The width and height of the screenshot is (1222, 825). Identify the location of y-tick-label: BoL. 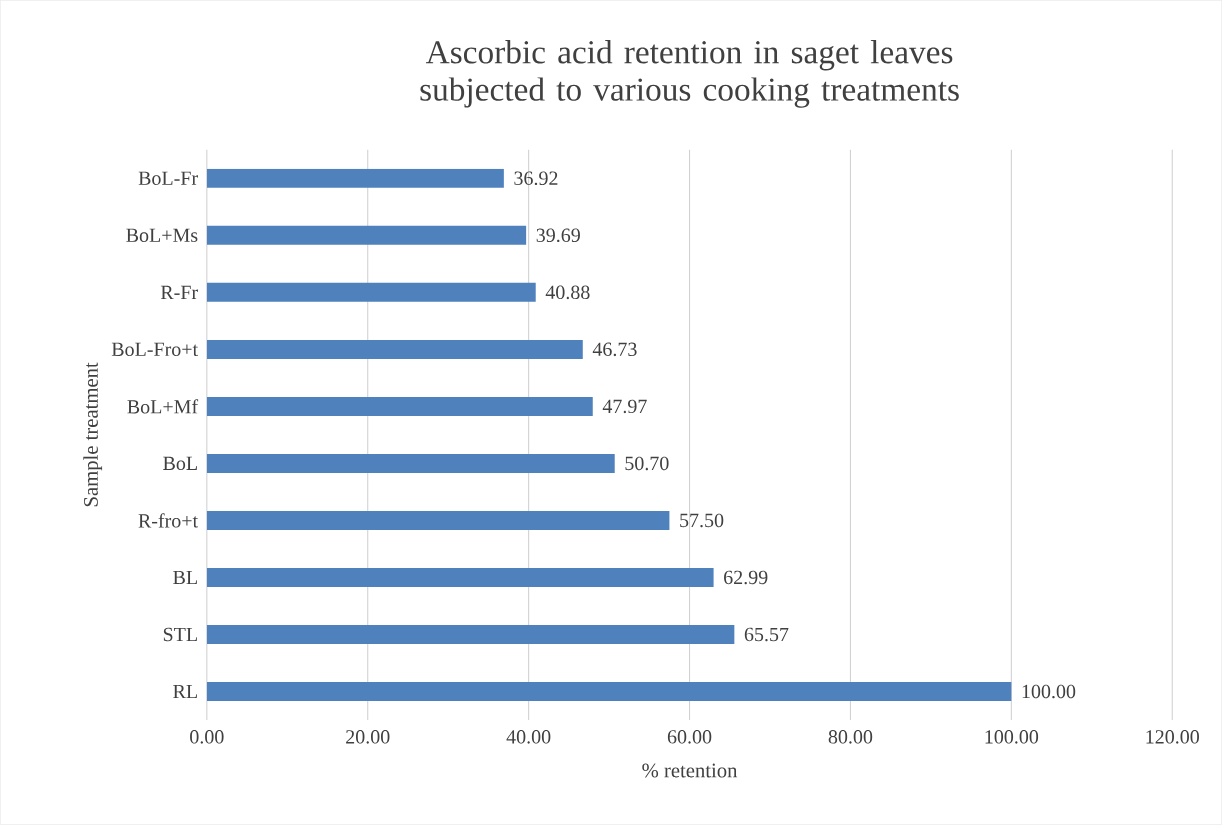
(180, 463).